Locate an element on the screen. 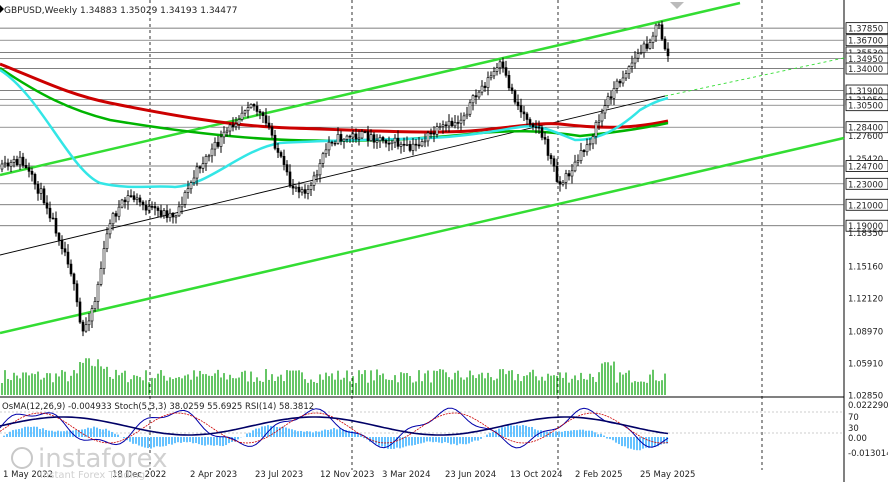 This screenshot has width=888, height=482. volume-histogram is located at coordinates (333, 376).